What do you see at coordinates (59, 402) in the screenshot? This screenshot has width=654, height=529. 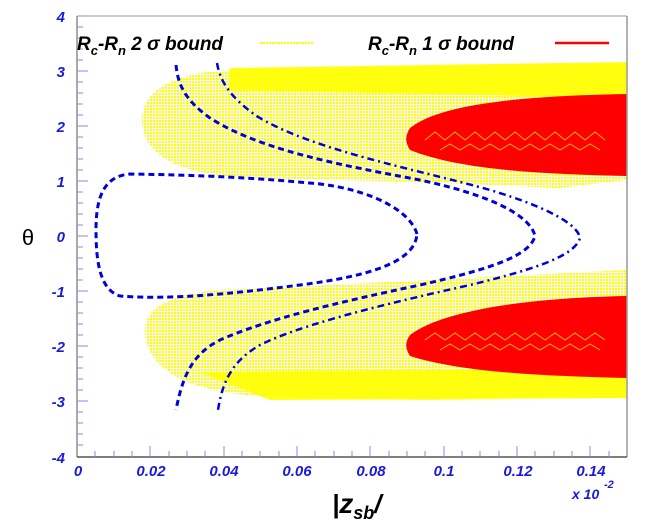 I see `y-tick-label: -3` at bounding box center [59, 402].